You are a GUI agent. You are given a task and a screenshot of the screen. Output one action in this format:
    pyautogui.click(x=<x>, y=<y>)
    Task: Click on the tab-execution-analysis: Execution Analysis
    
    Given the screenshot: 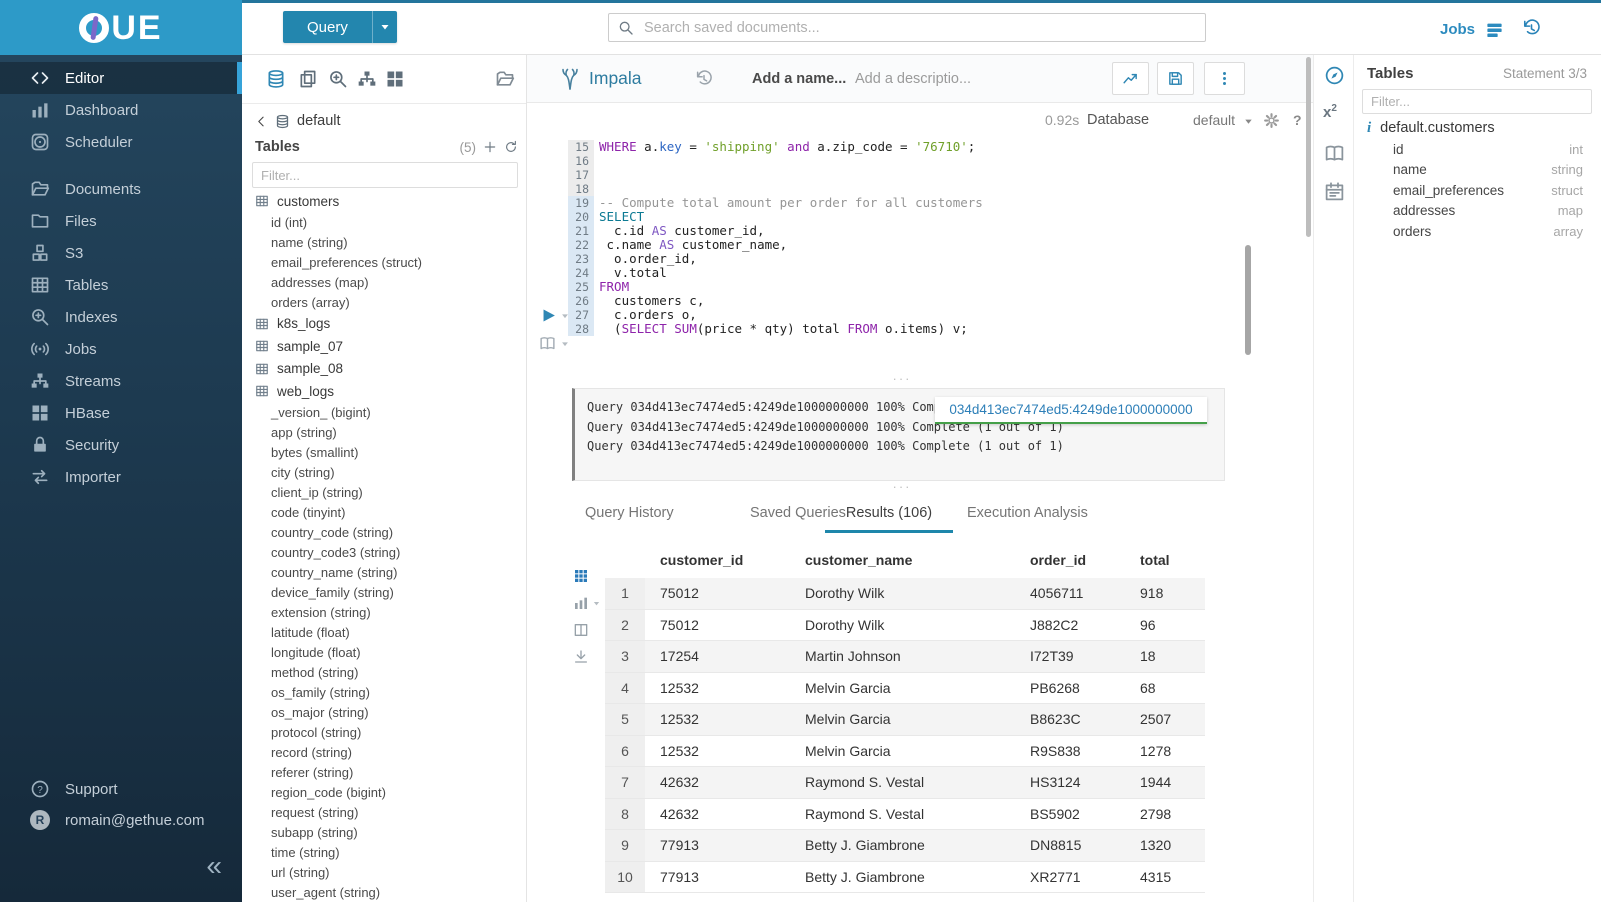 What is the action you would take?
    pyautogui.click(x=1027, y=513)
    